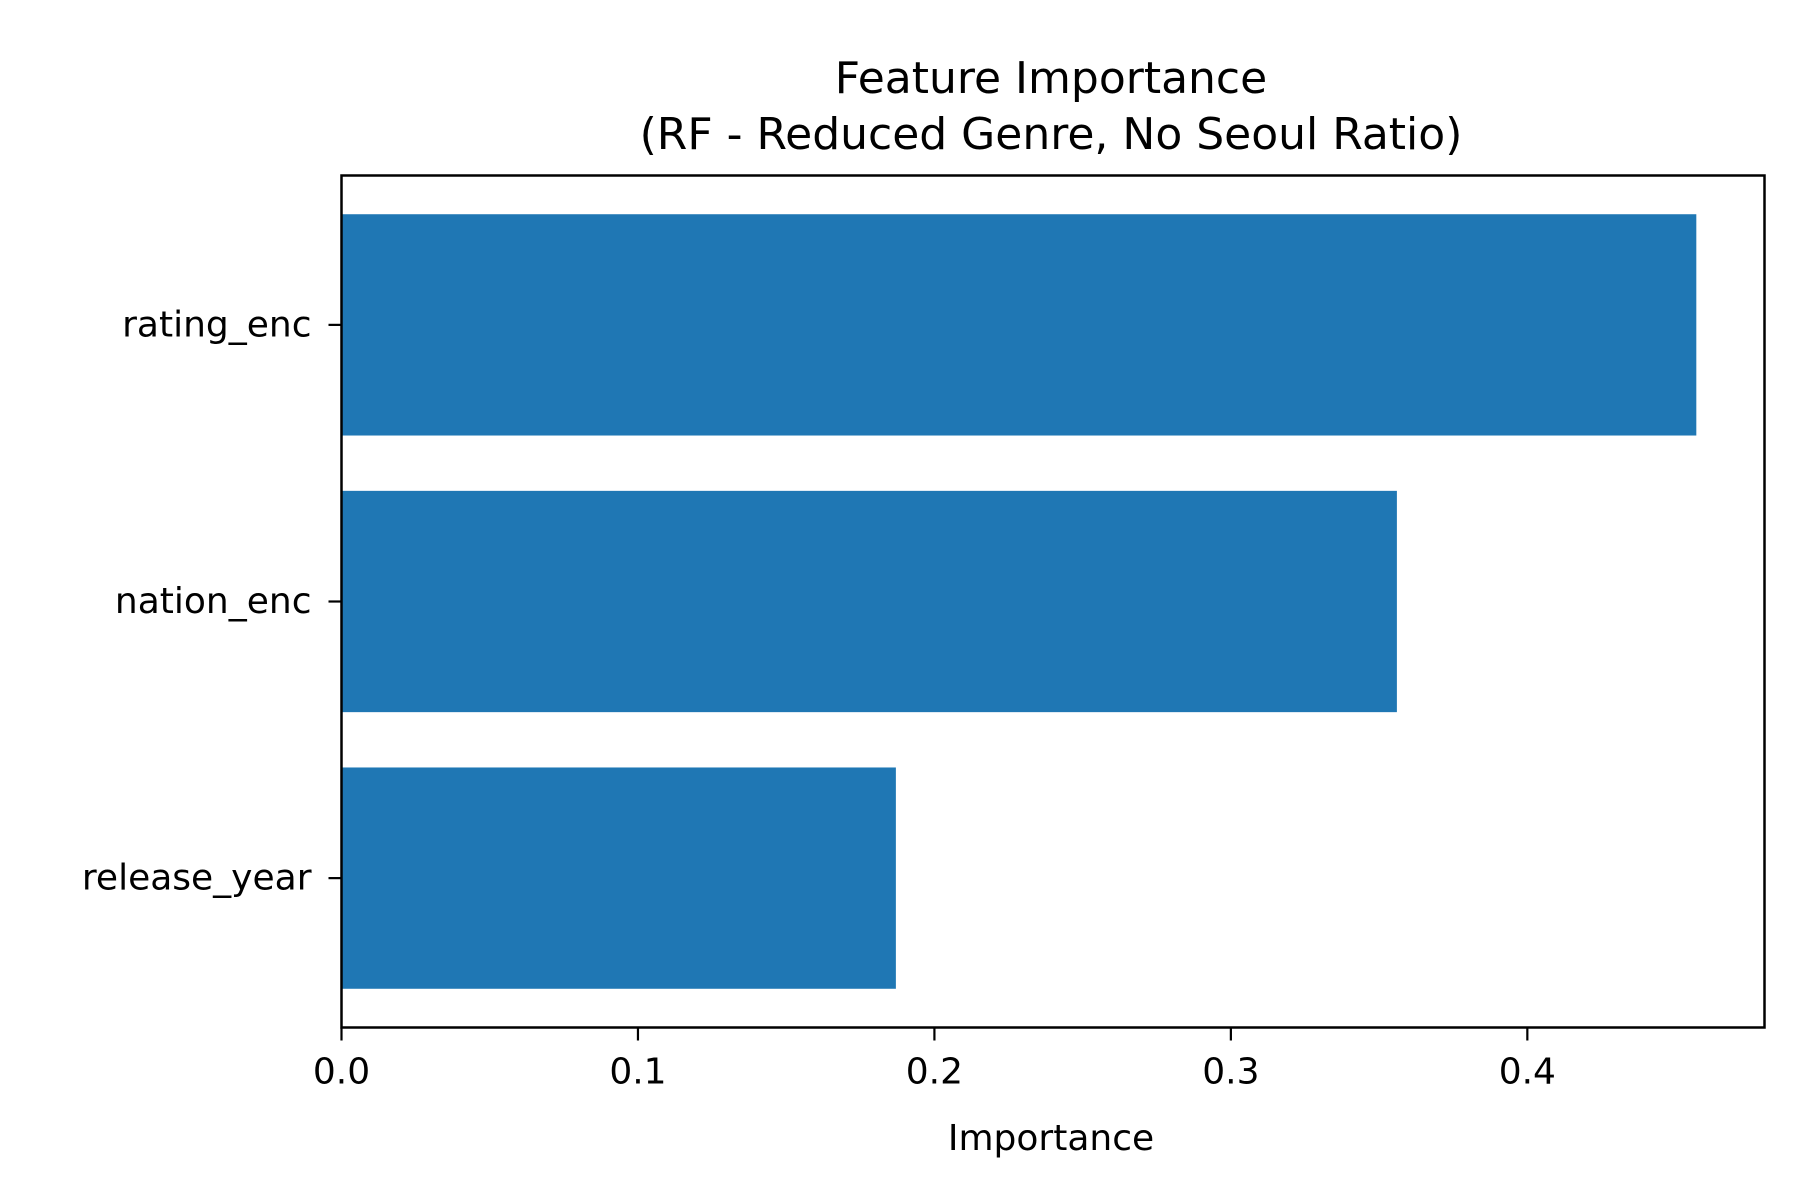  I want to click on x-tick-label: 0.2, so click(934, 1072).